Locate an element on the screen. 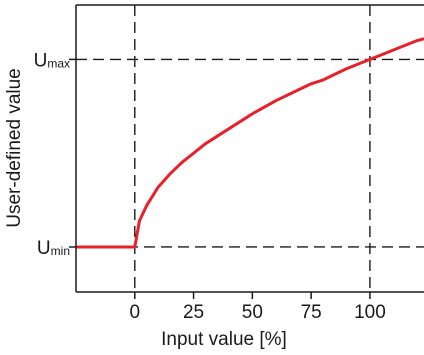 This screenshot has width=424, height=355. y-axis-title: User-defined value is located at coordinates (14, 147).